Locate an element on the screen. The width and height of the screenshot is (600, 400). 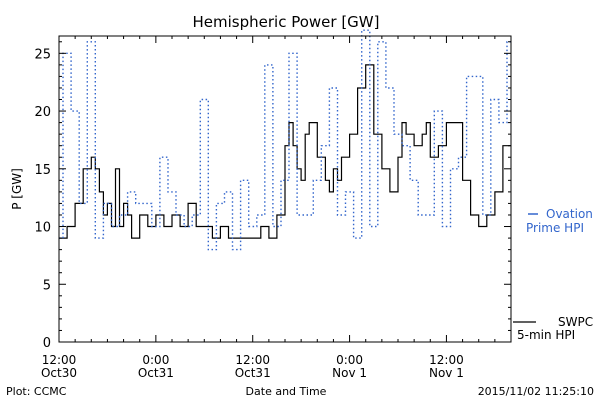
footer-plot-credit: Plot: CCMC is located at coordinates (36, 391).